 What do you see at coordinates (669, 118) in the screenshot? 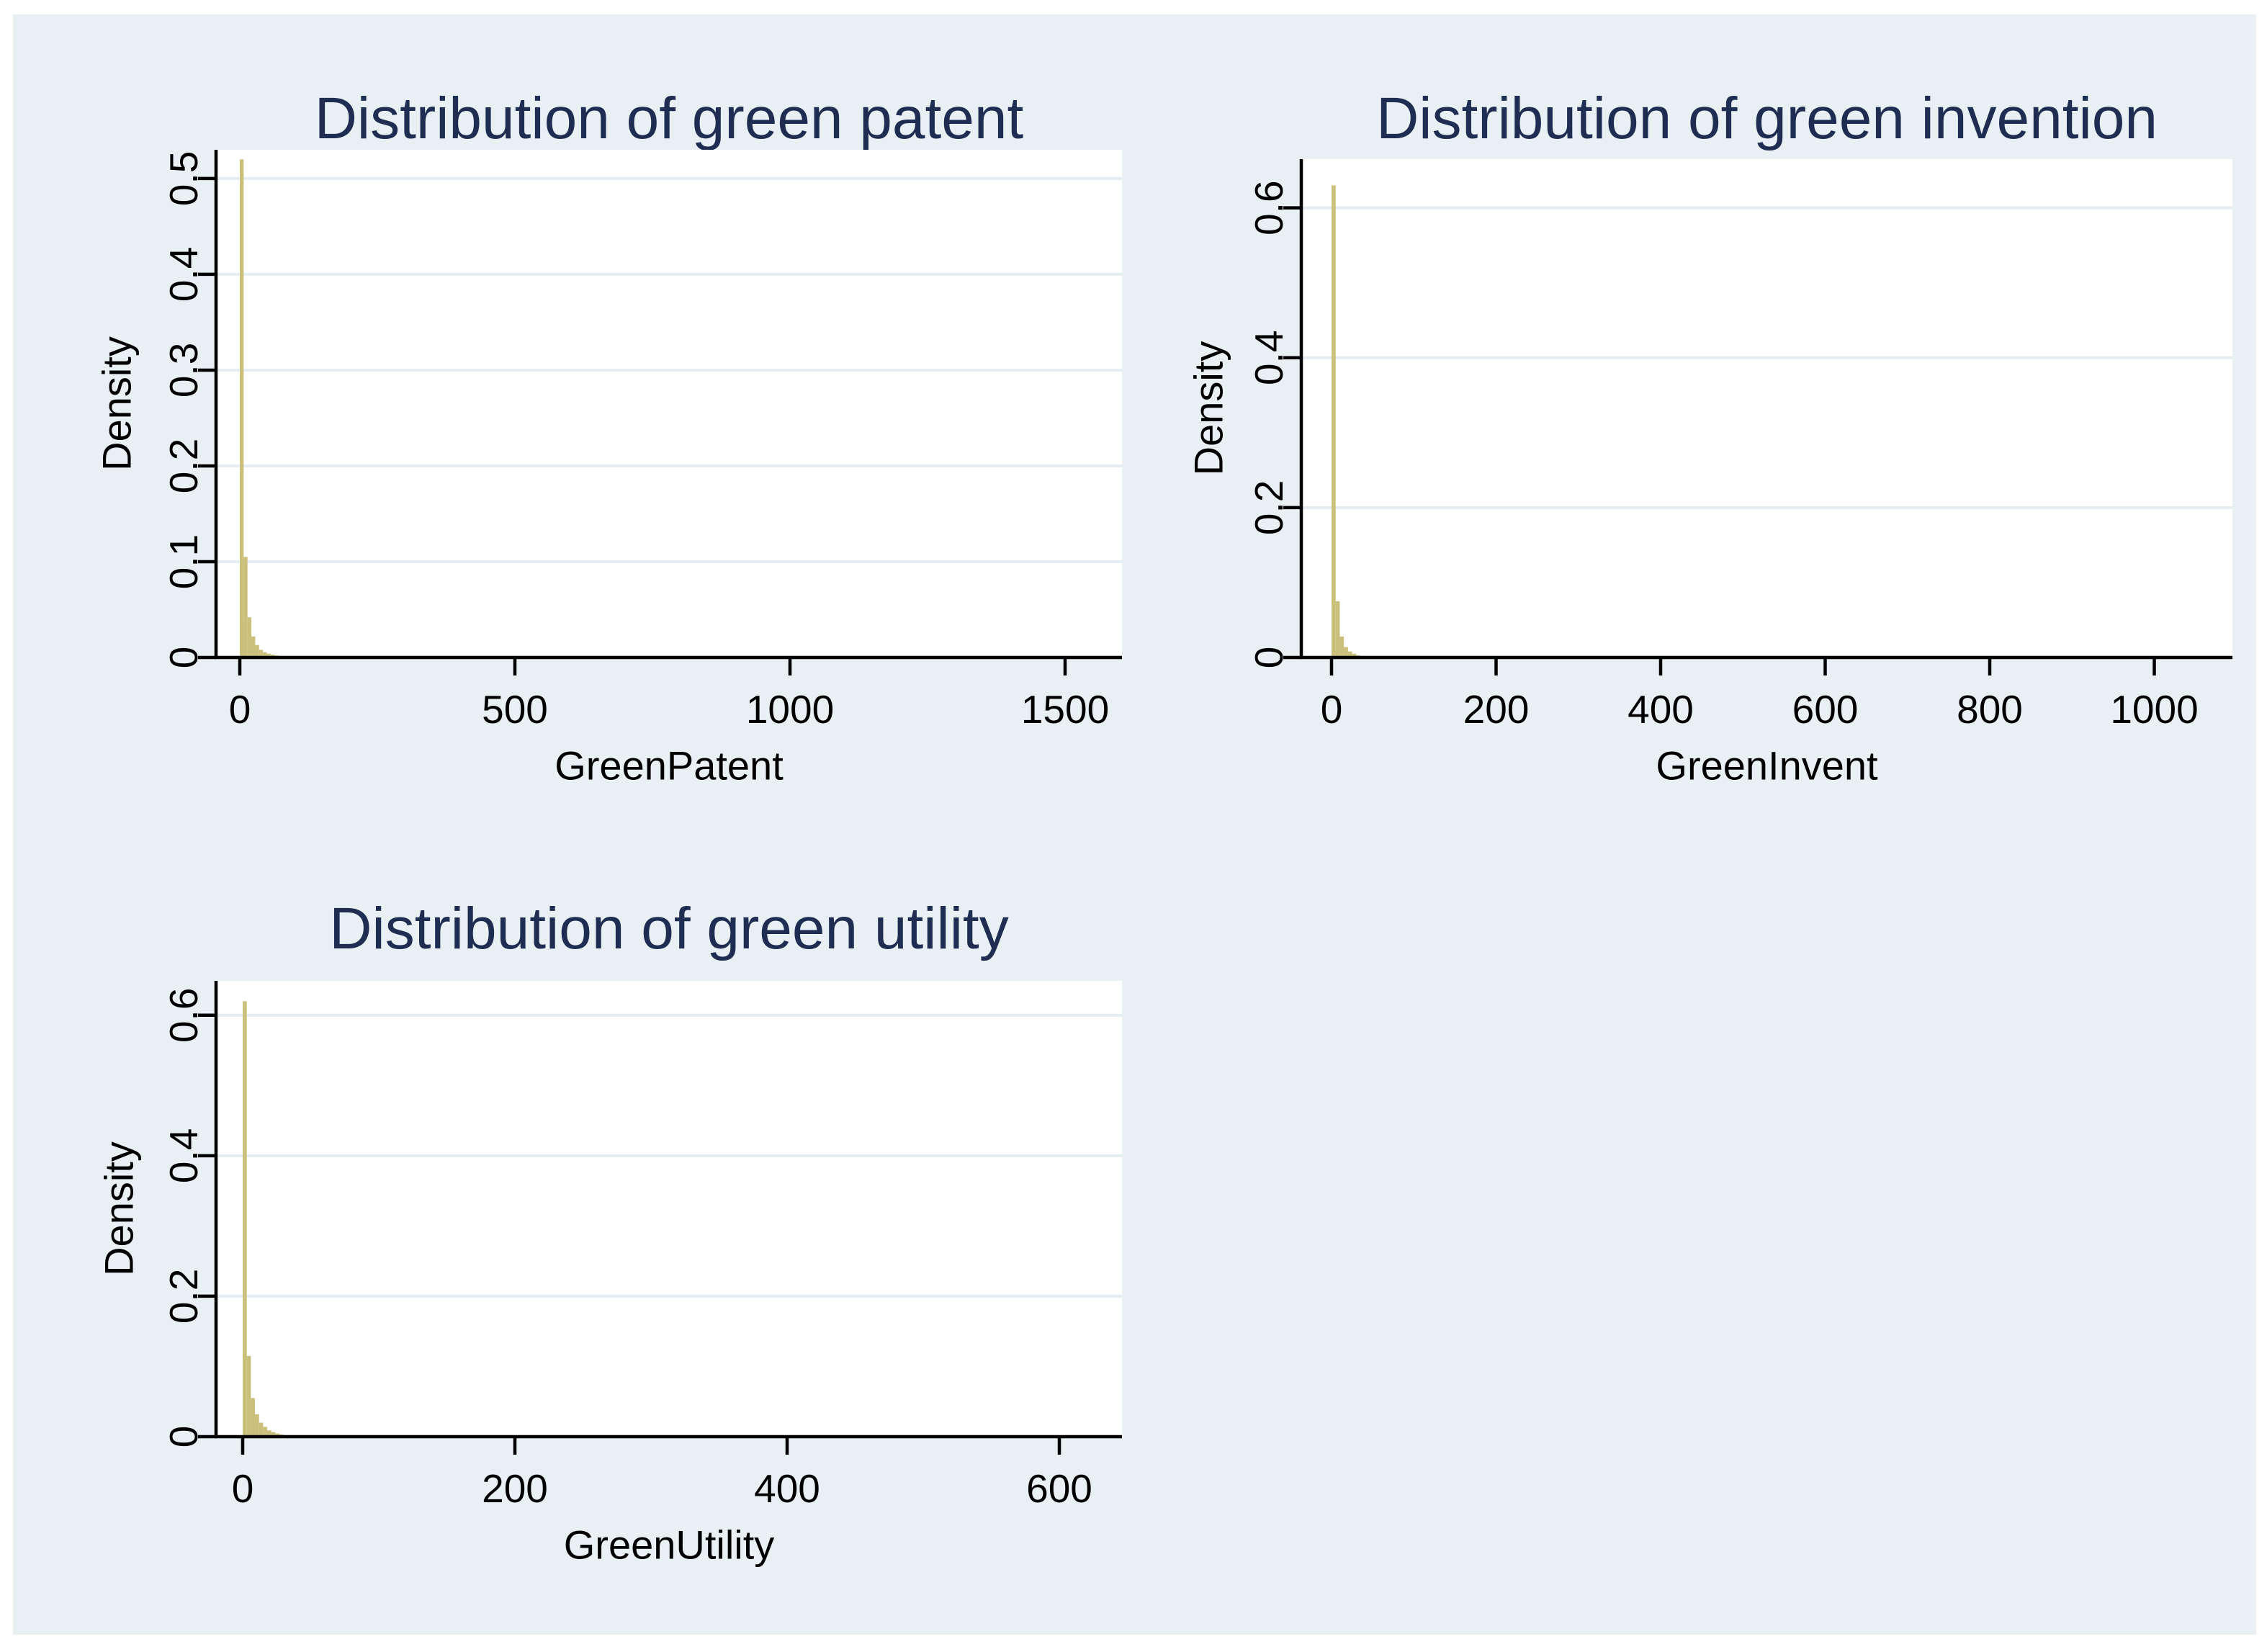
I see `chart-title-green-patent: Distribution of green patent` at bounding box center [669, 118].